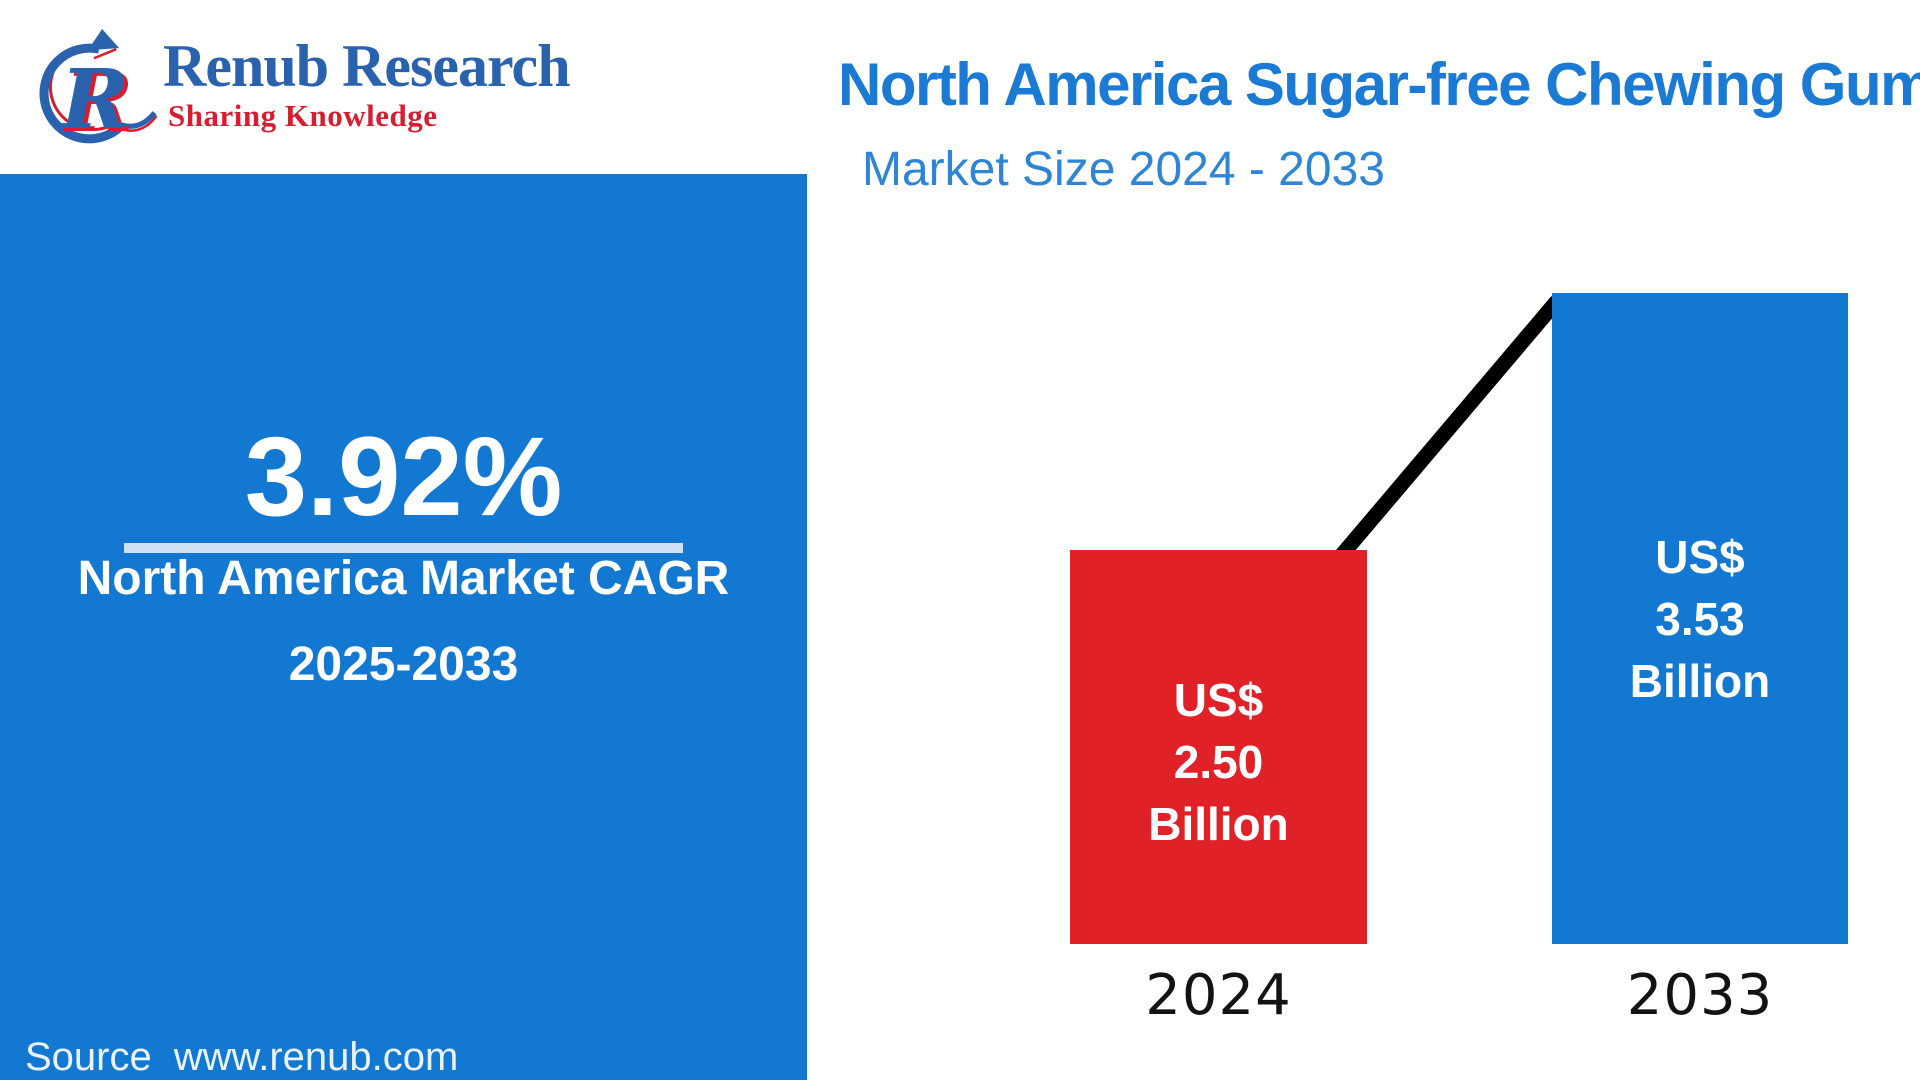 This screenshot has width=1920, height=1080. I want to click on bar-label-line: 3.53, so click(1700, 619).